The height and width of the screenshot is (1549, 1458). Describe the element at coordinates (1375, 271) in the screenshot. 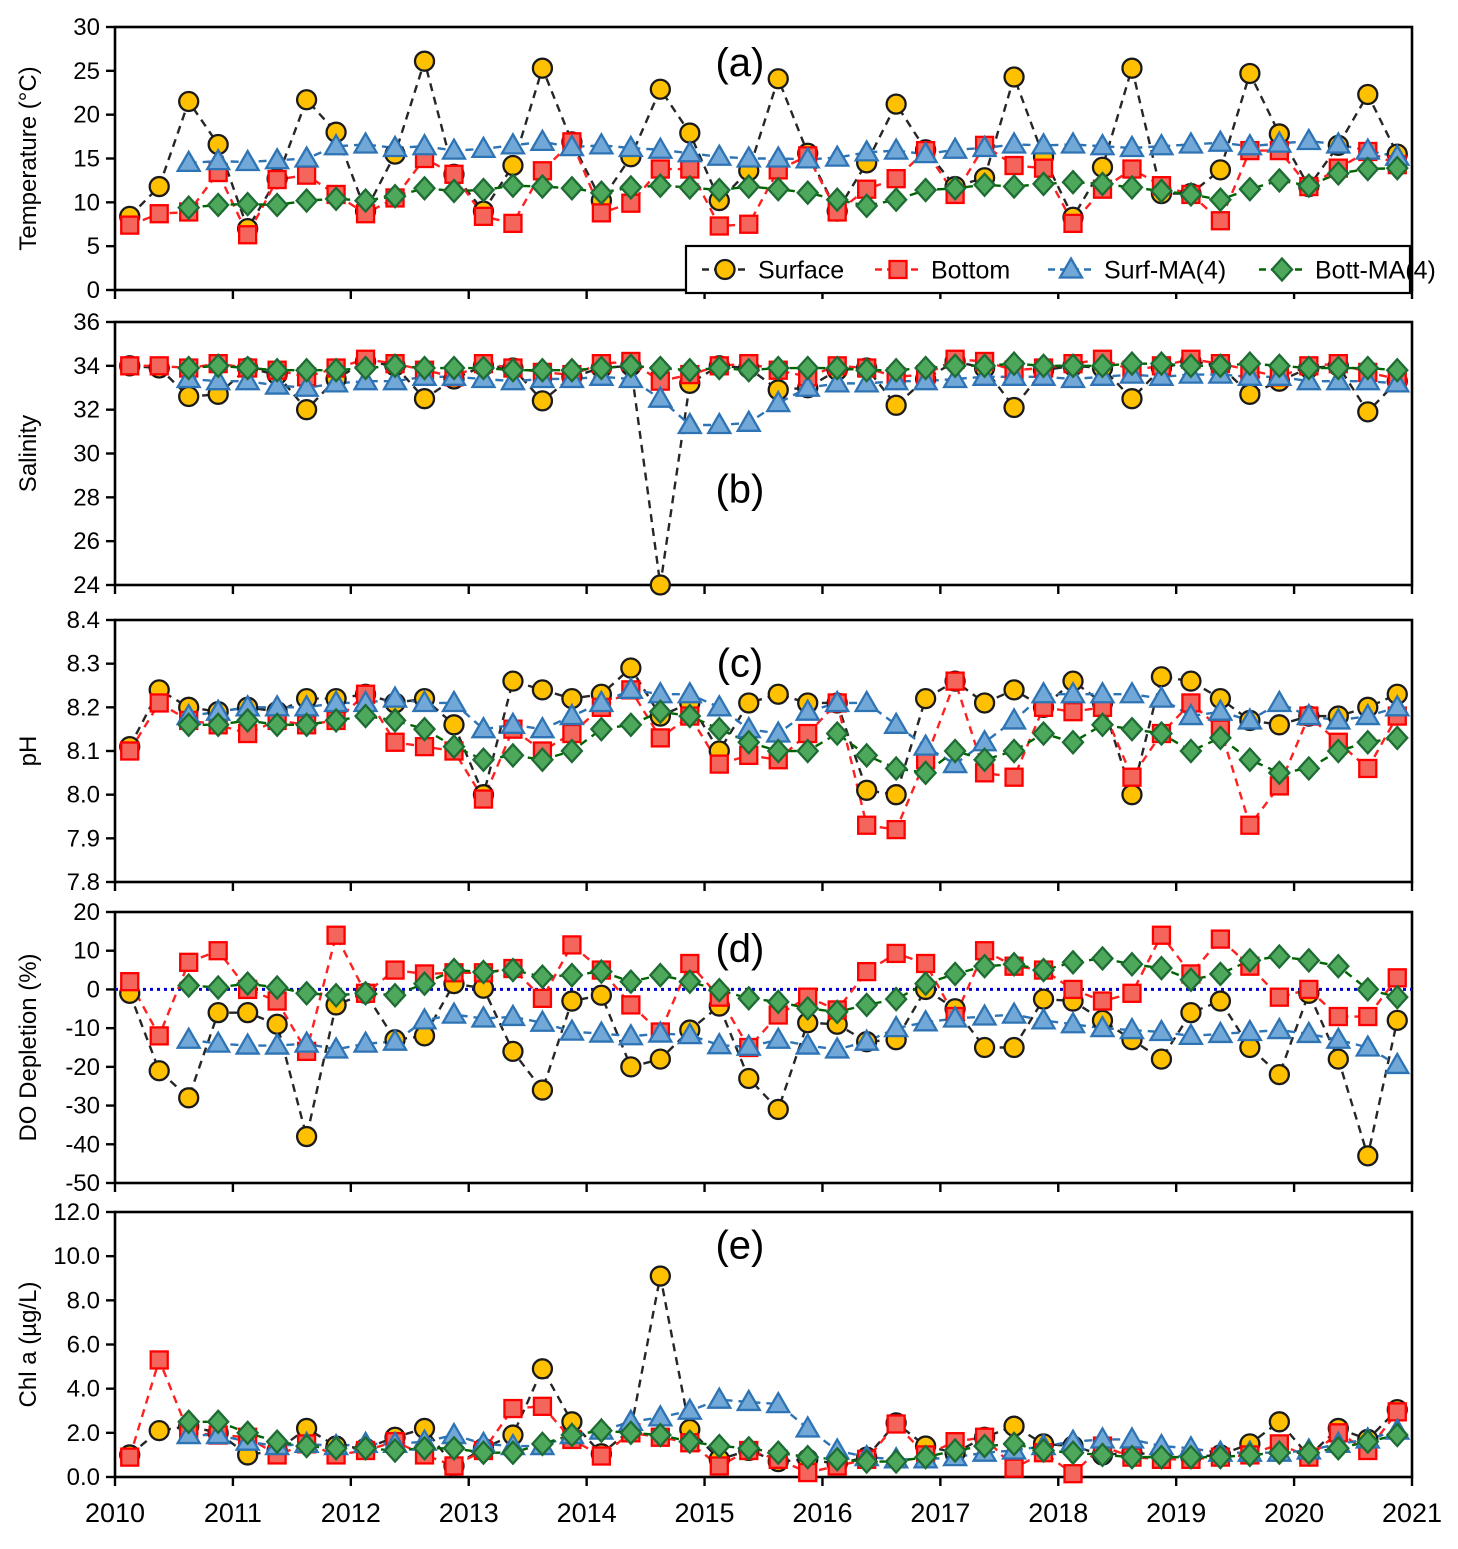

I see `legend-label-bottMA: Bott-MA(4)` at that location.